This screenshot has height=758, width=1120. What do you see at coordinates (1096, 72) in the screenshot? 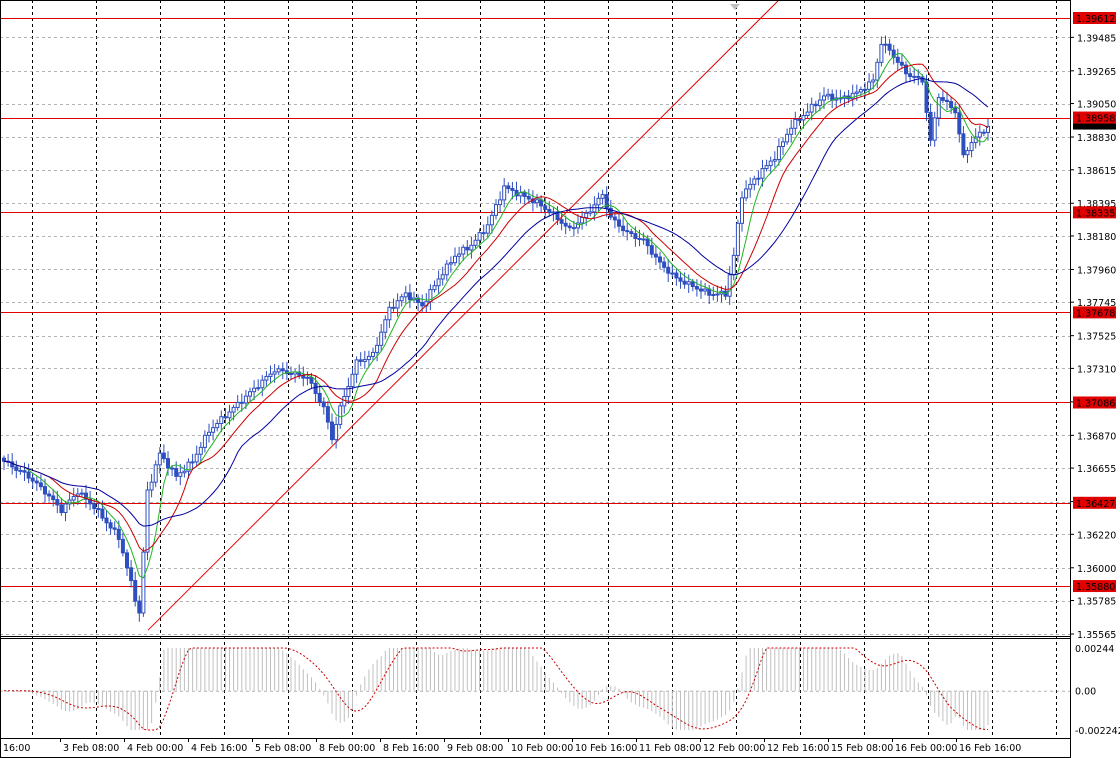
I see `y-tick-label: 1.39265` at bounding box center [1096, 72].